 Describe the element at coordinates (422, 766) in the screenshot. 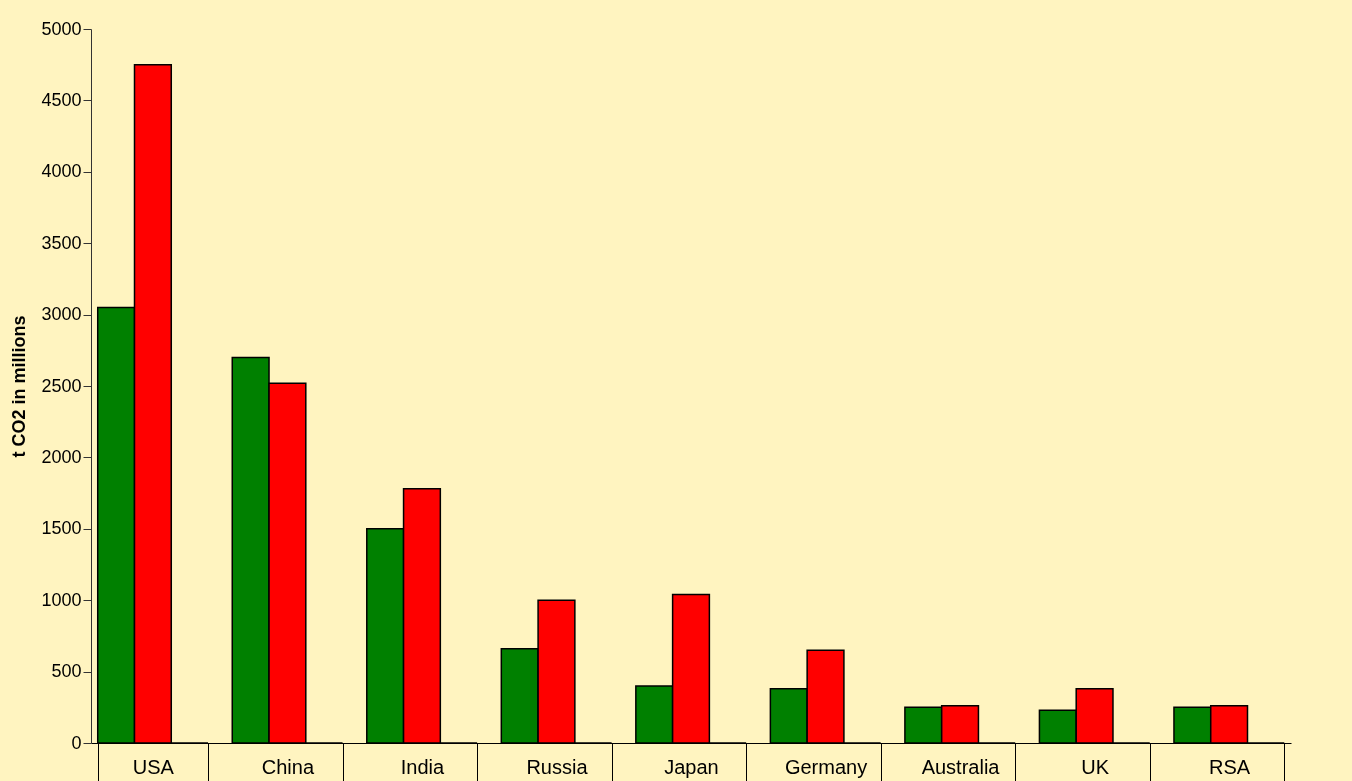

I see `x-tick-label: India` at that location.